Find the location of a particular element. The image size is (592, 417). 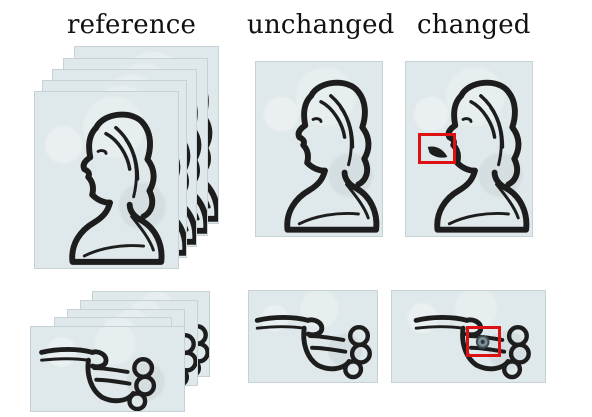

label-reference: reference is located at coordinates (132, 25).